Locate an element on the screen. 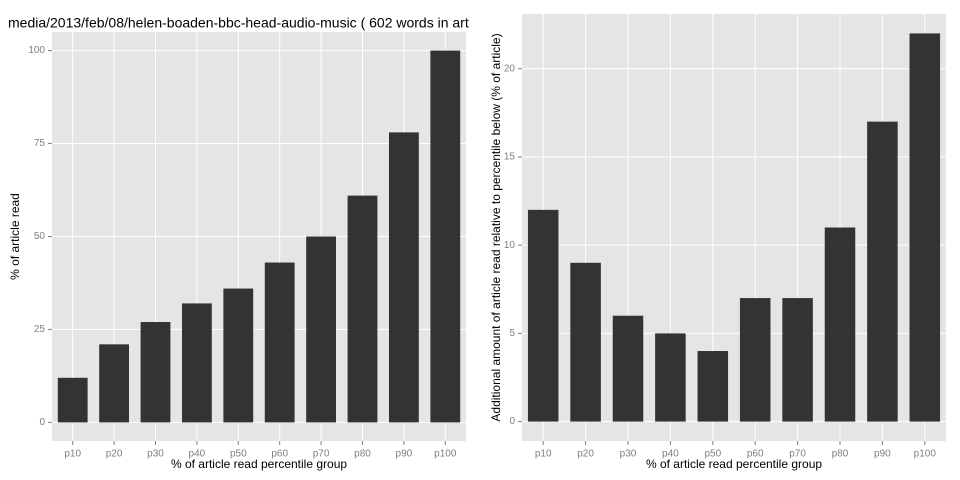 The image size is (960, 480). y-tick-label: 20 is located at coordinates (510, 68).